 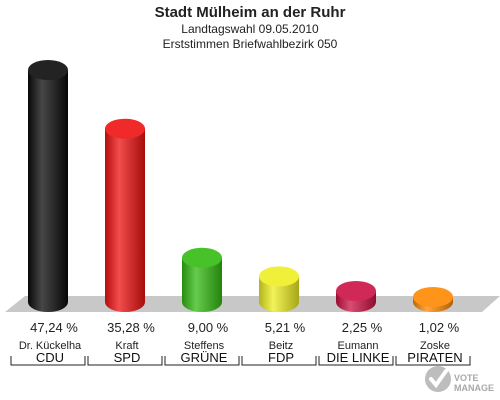 I want to click on candidate-label: Zoske, so click(x=435, y=346).